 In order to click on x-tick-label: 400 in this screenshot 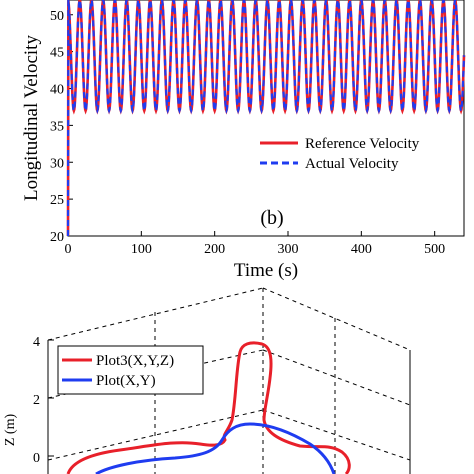, I will do `click(361, 249)`.